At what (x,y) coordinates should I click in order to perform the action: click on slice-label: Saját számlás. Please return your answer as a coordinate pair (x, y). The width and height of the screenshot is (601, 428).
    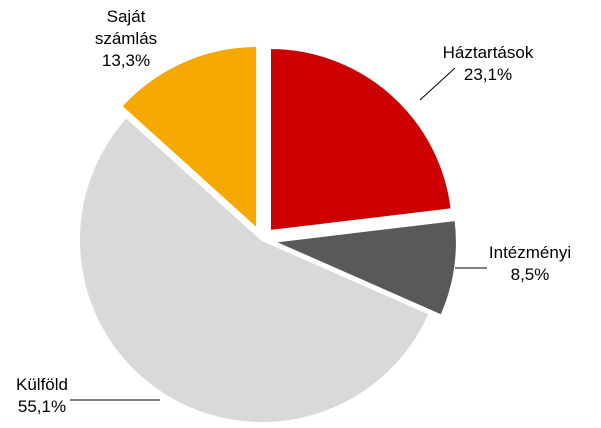
    Looking at the image, I should click on (126, 27).